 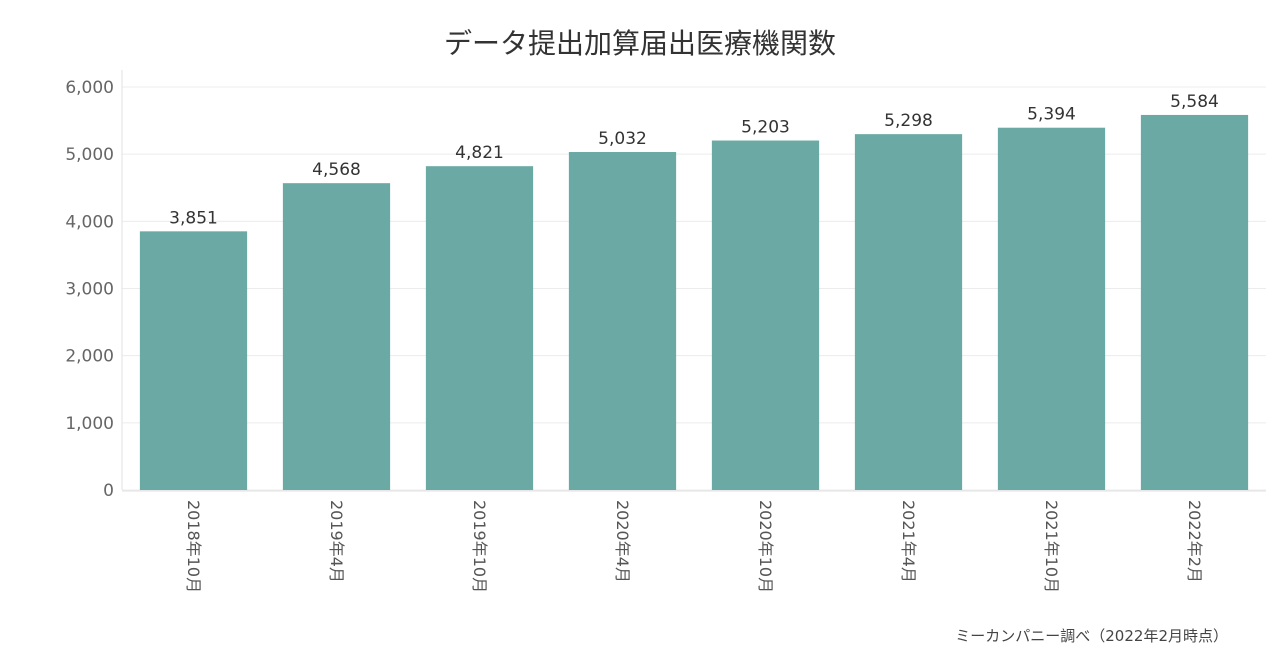 What do you see at coordinates (479, 546) in the screenshot?
I see `x-tick-label: 2019年10月` at bounding box center [479, 546].